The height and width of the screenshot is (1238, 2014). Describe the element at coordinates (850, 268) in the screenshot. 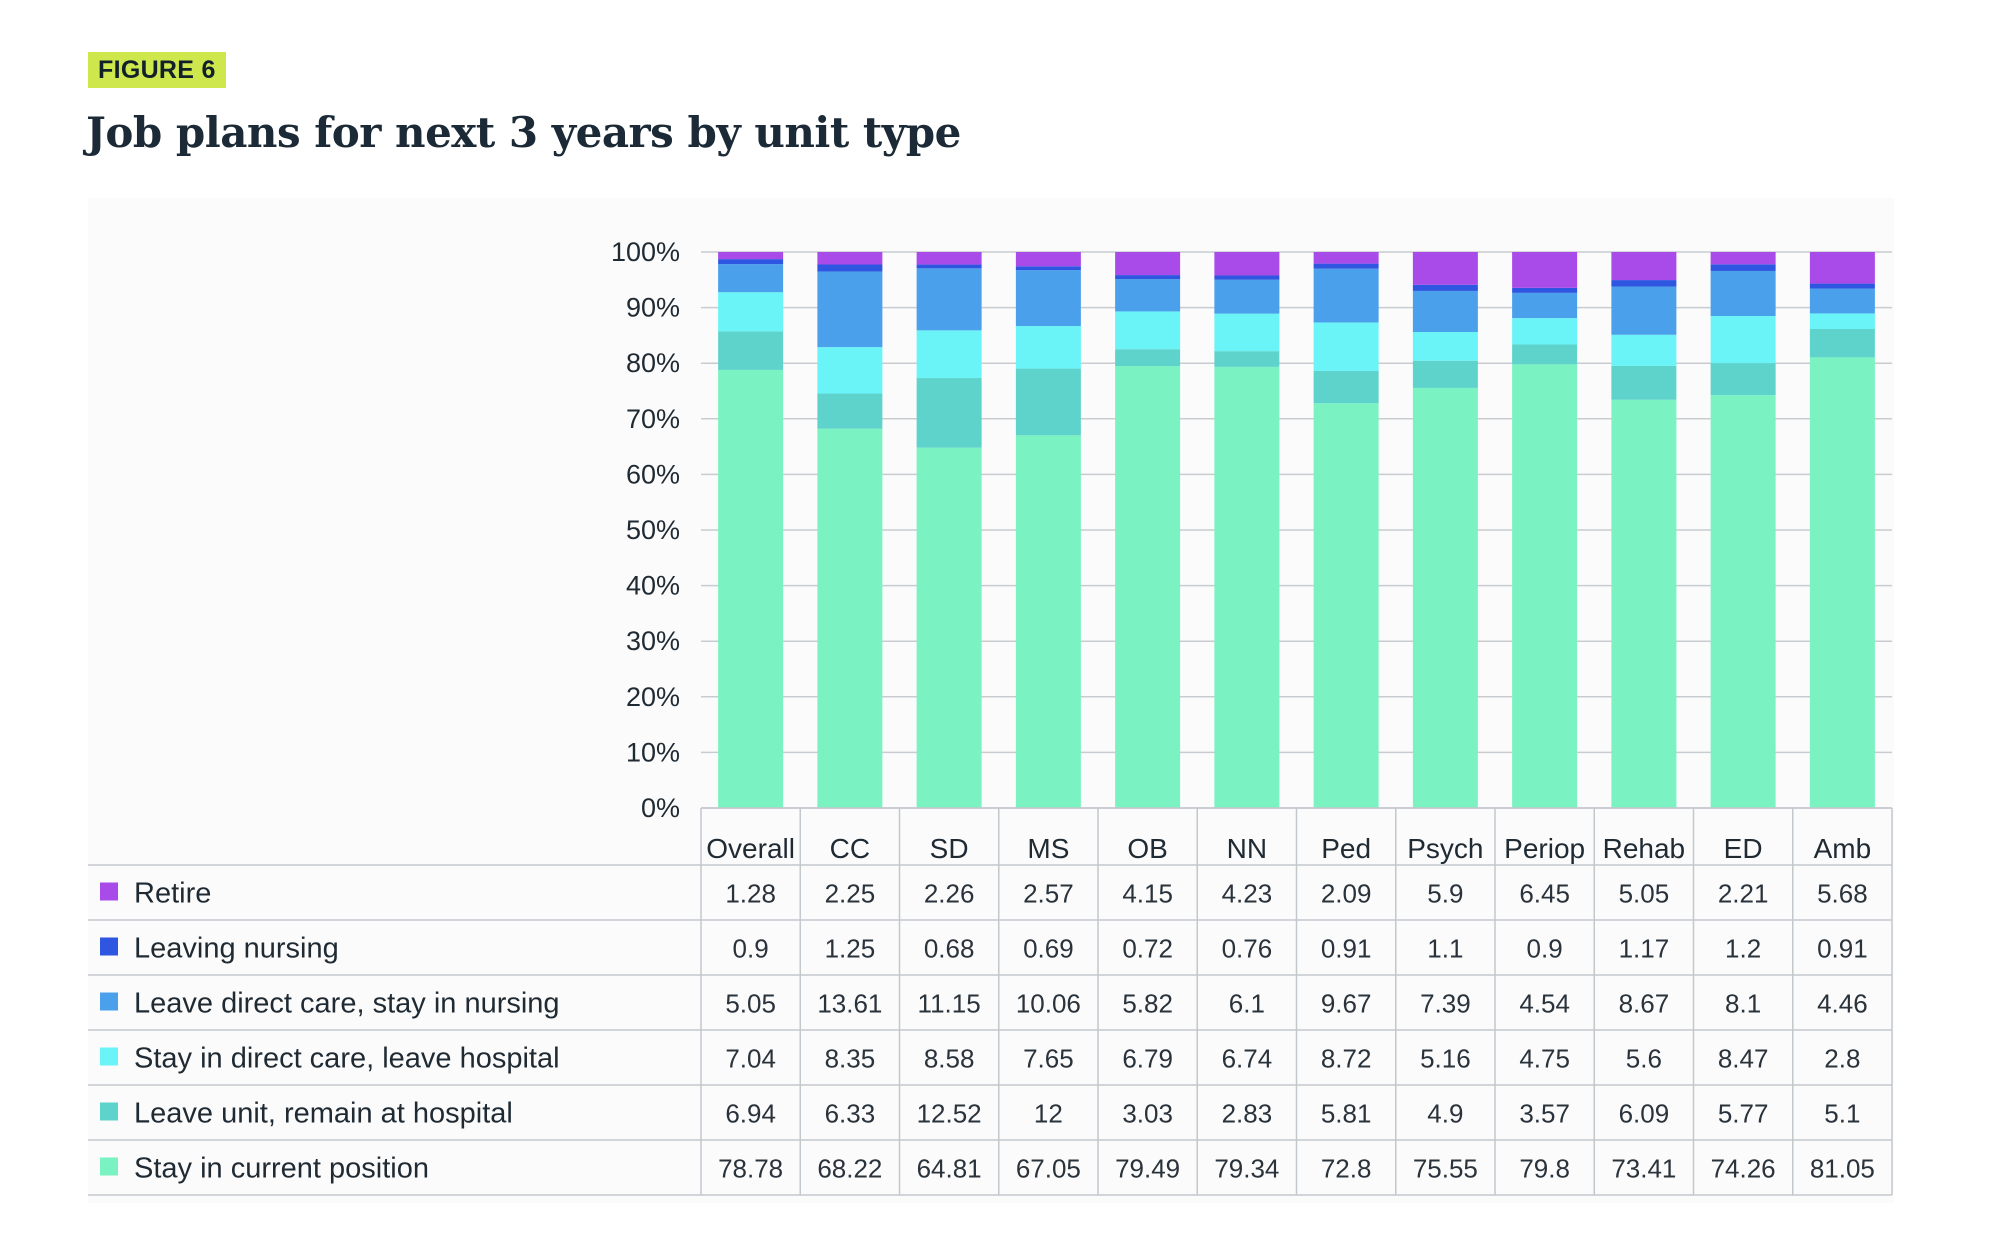

I see `bar-segment-leaving-nursing-cc` at that location.